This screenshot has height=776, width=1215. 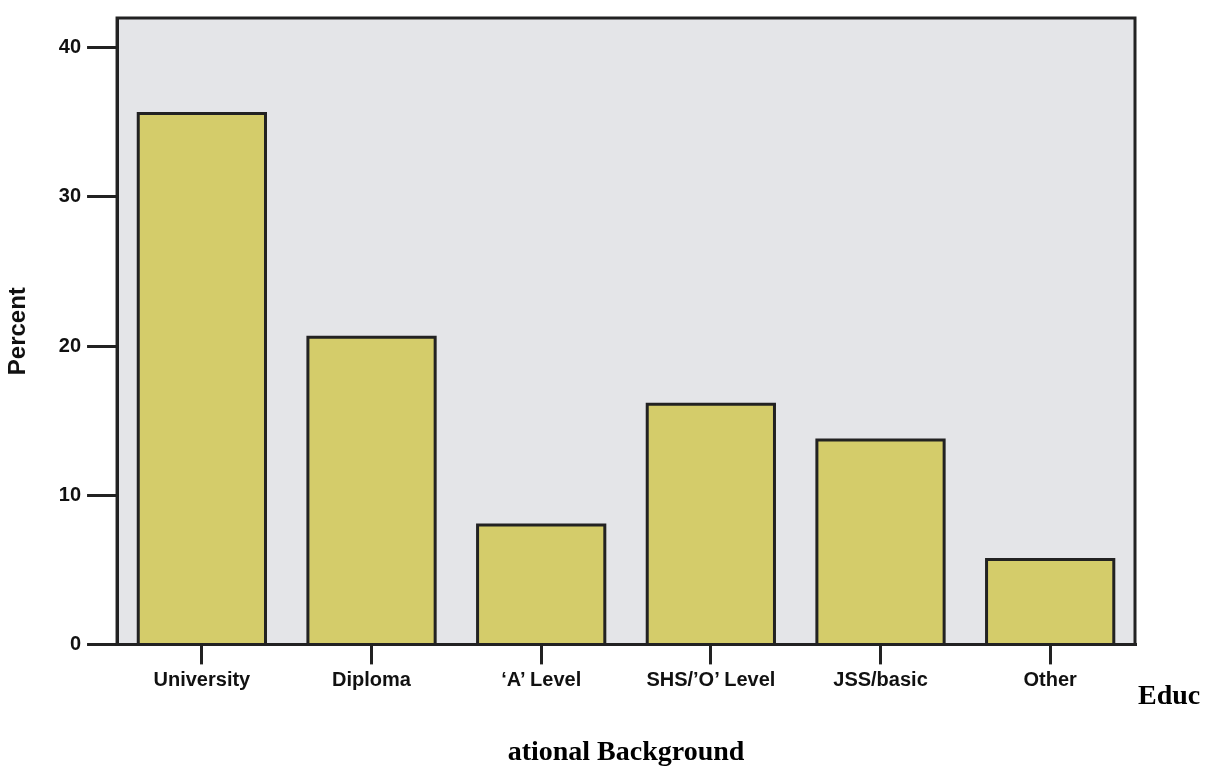 I want to click on x-tick-label: JSS/basic, so click(x=880, y=678).